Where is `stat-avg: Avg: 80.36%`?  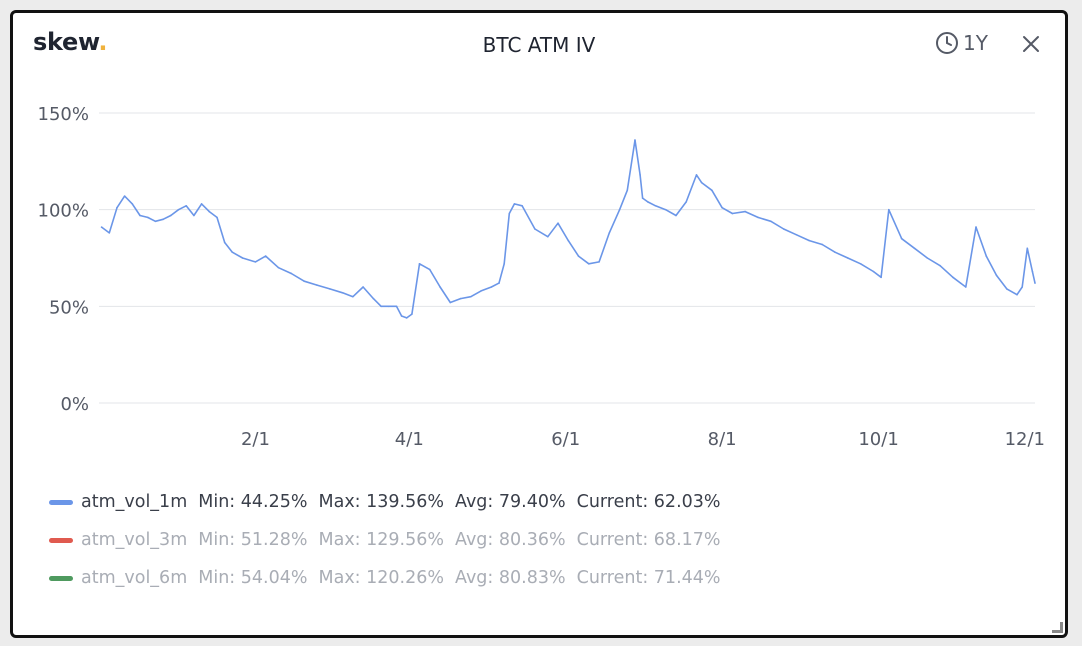 stat-avg: Avg: 80.36% is located at coordinates (510, 540).